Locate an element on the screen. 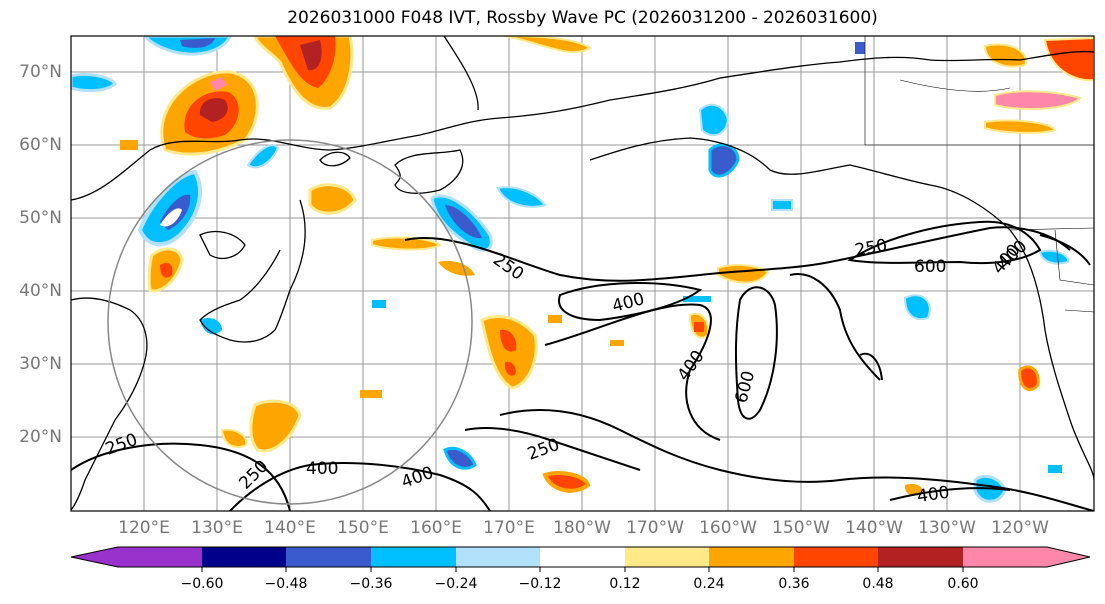 The height and width of the screenshot is (604, 1105). colorbar-tick-label: 0.60 is located at coordinates (963, 584).